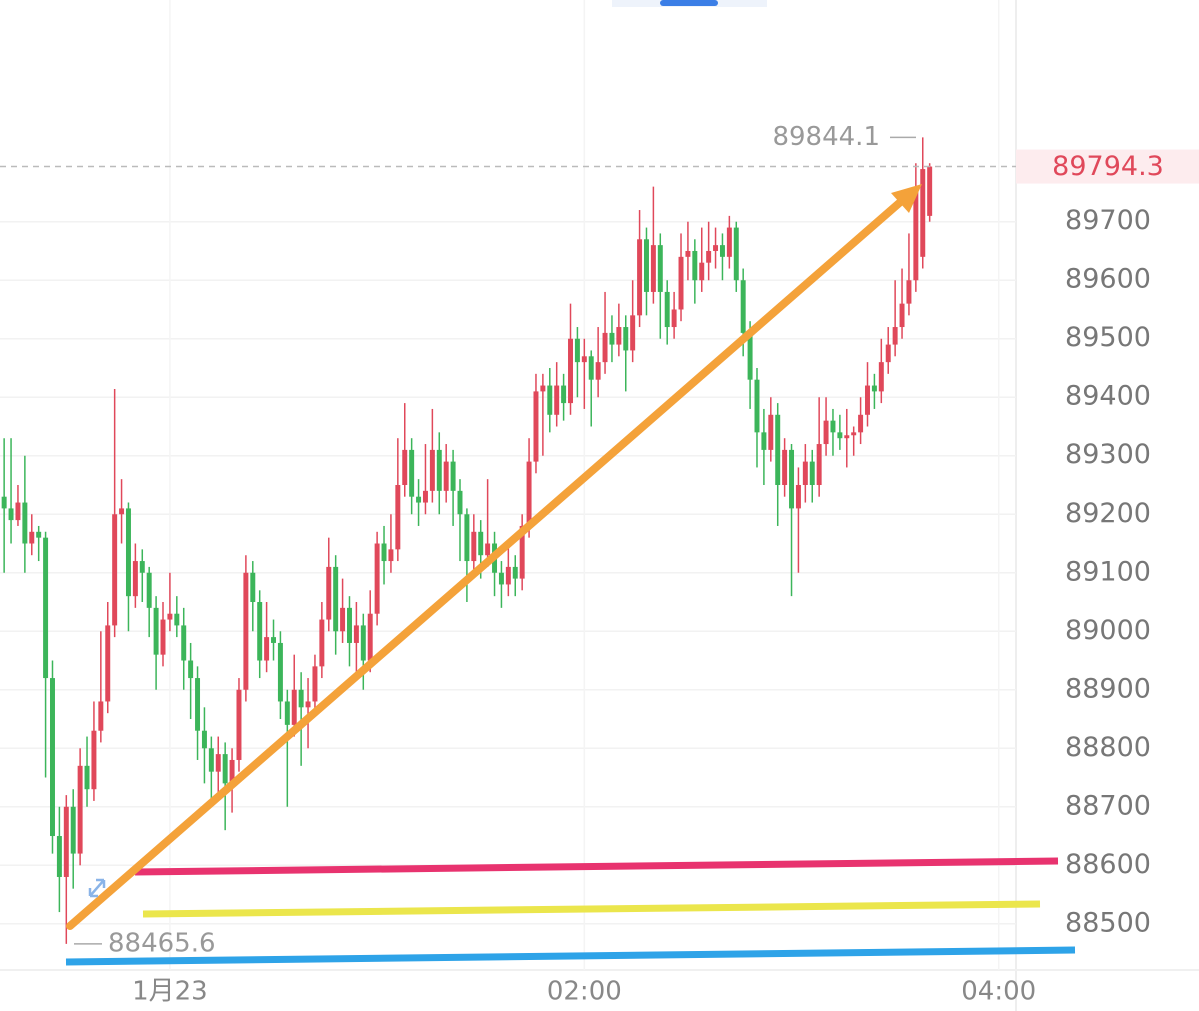  What do you see at coordinates (1108, 513) in the screenshot?
I see `y-tick-label: 89200` at bounding box center [1108, 513].